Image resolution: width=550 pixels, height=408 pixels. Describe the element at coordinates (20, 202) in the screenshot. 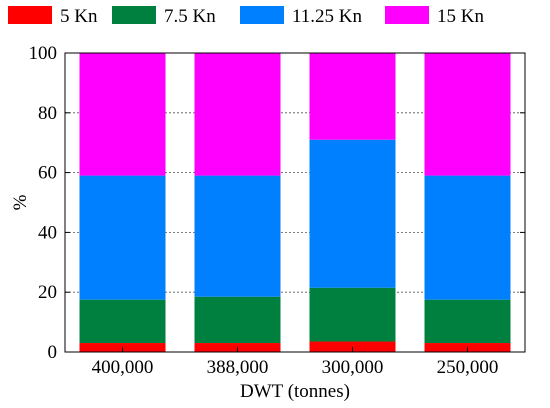

I see `y-axis-title: %` at that location.